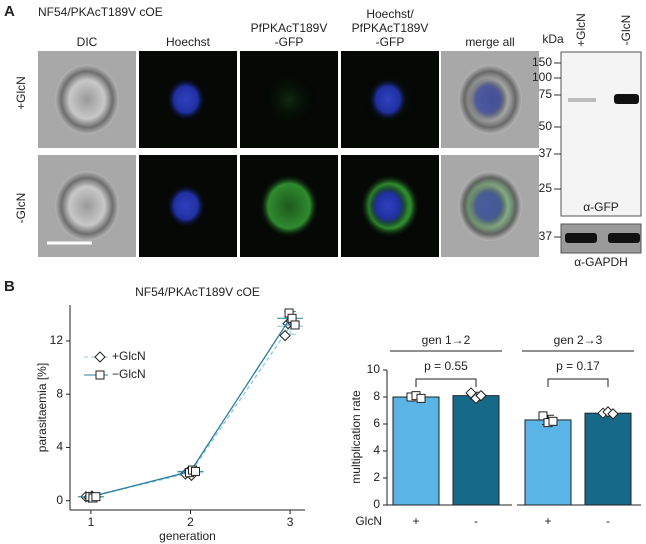 This screenshot has height=544, width=646. Describe the element at coordinates (188, 42) in the screenshot. I see `column-header: Hoechst` at that location.